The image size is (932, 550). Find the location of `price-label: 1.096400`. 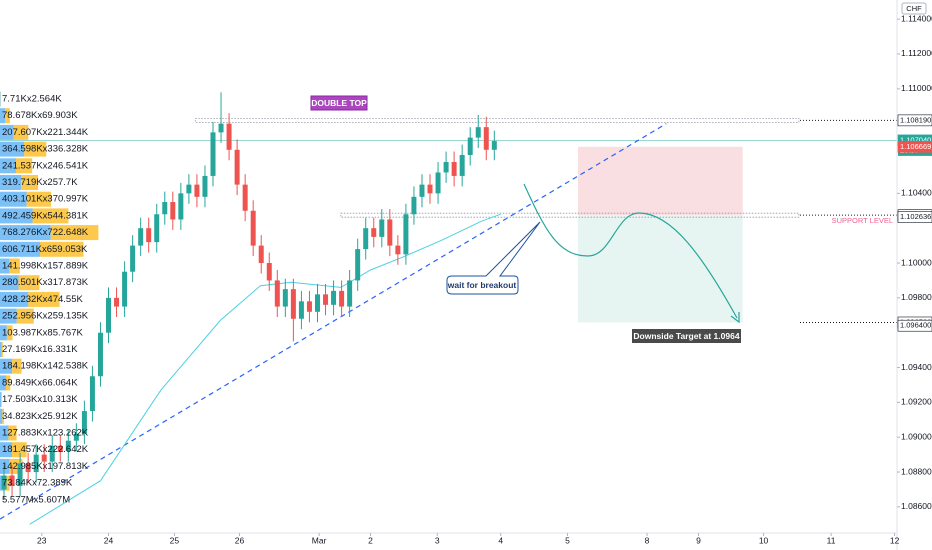

price-label: 1.096400 is located at coordinates (915, 325).